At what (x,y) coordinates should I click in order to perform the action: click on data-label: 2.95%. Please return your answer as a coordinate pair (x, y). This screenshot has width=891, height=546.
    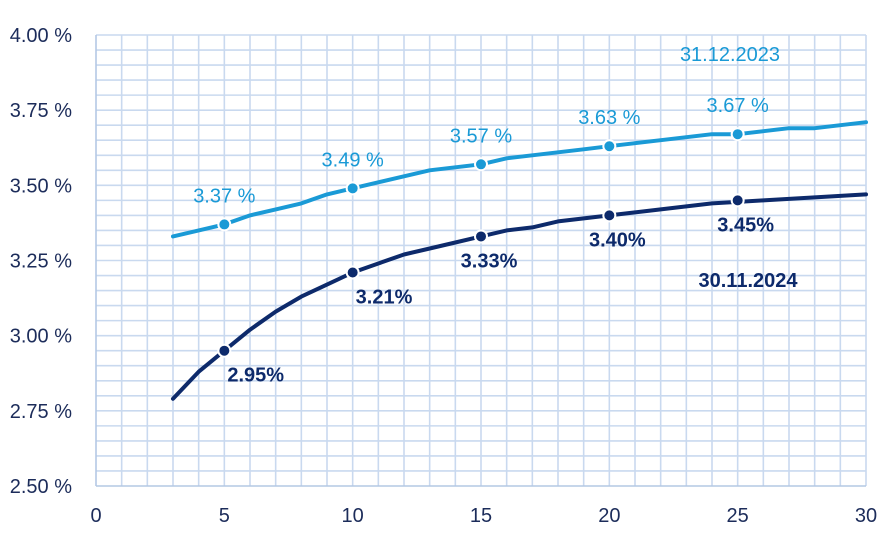
    Looking at the image, I should click on (255, 376).